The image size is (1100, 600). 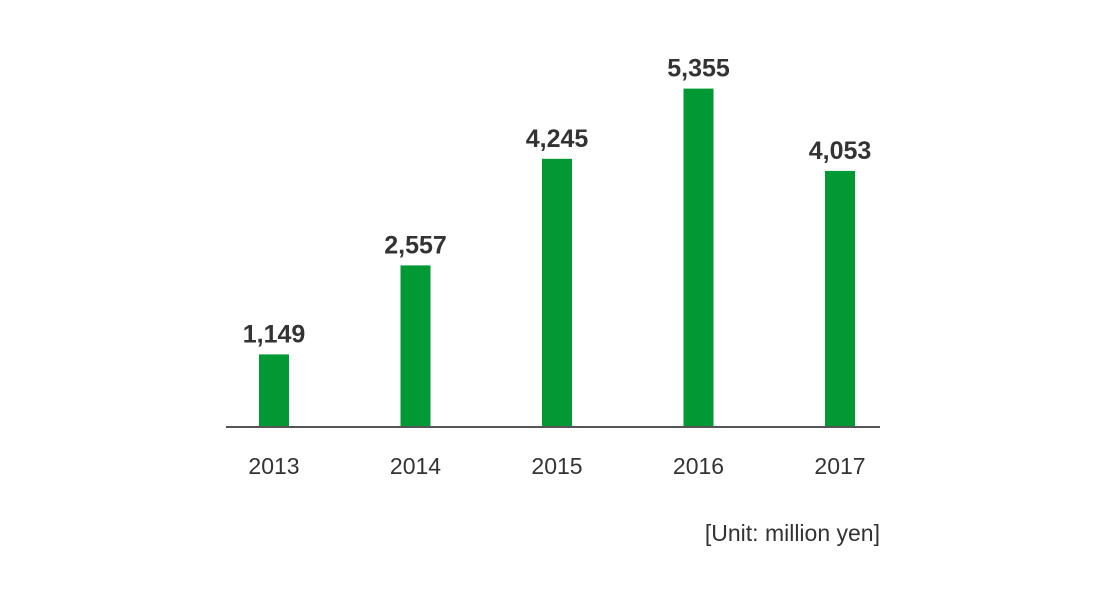 What do you see at coordinates (557, 293) in the screenshot?
I see `bar-2015` at bounding box center [557, 293].